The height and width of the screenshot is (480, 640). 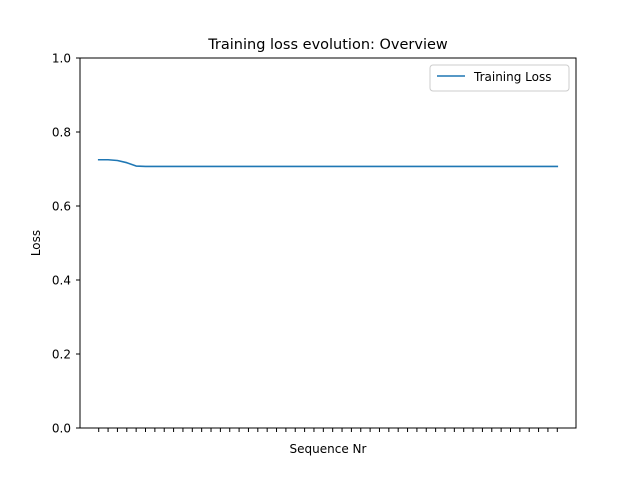 What do you see at coordinates (61, 429) in the screenshot?
I see `y-tick-label: 0.0` at bounding box center [61, 429].